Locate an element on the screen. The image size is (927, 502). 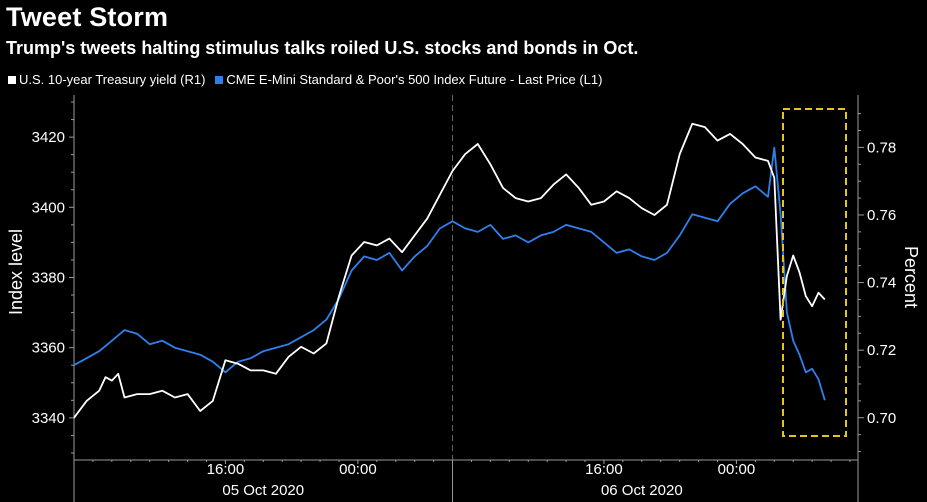
y2-tick-label: 0.78 is located at coordinates (881, 147).